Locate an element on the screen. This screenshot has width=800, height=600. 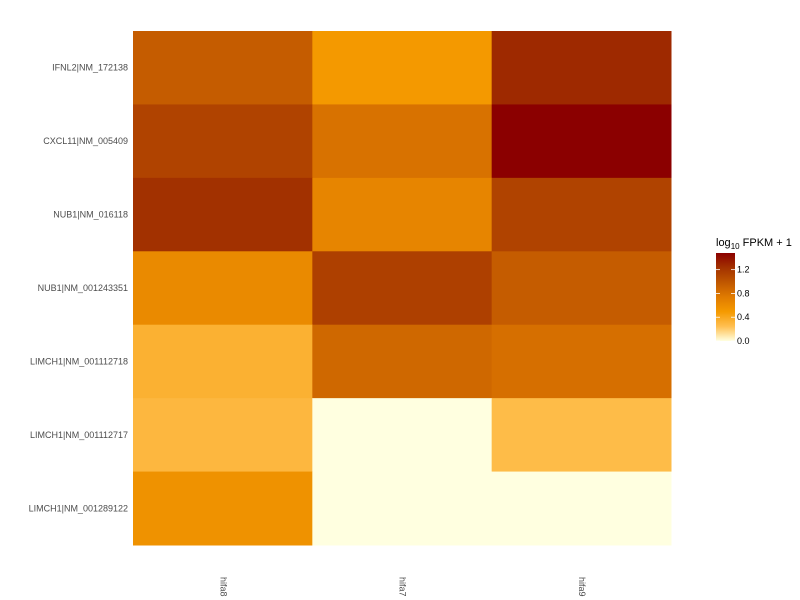
colorbar-gradient is located at coordinates (725, 297).